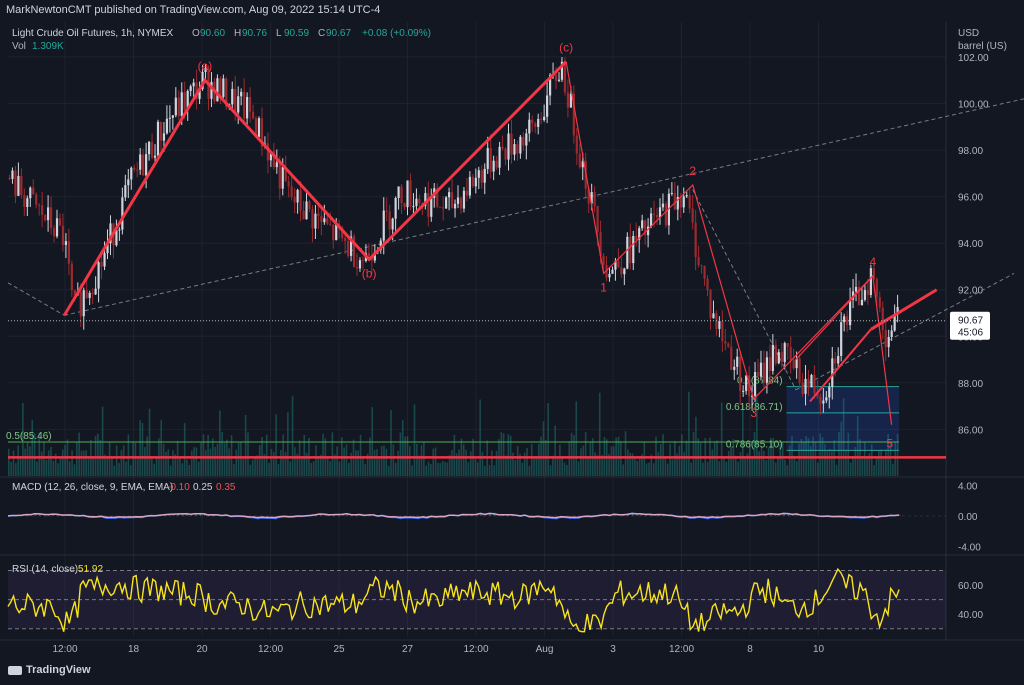  I want to click on trend-dash, so click(905, 332).